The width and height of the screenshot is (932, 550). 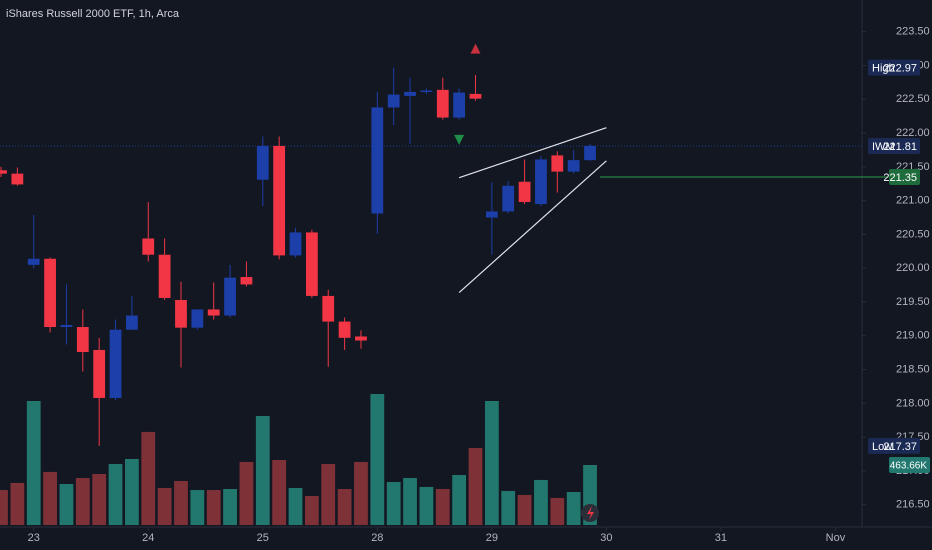 What do you see at coordinates (913, 201) in the screenshot?
I see `y-tick-label: 221.00` at bounding box center [913, 201].